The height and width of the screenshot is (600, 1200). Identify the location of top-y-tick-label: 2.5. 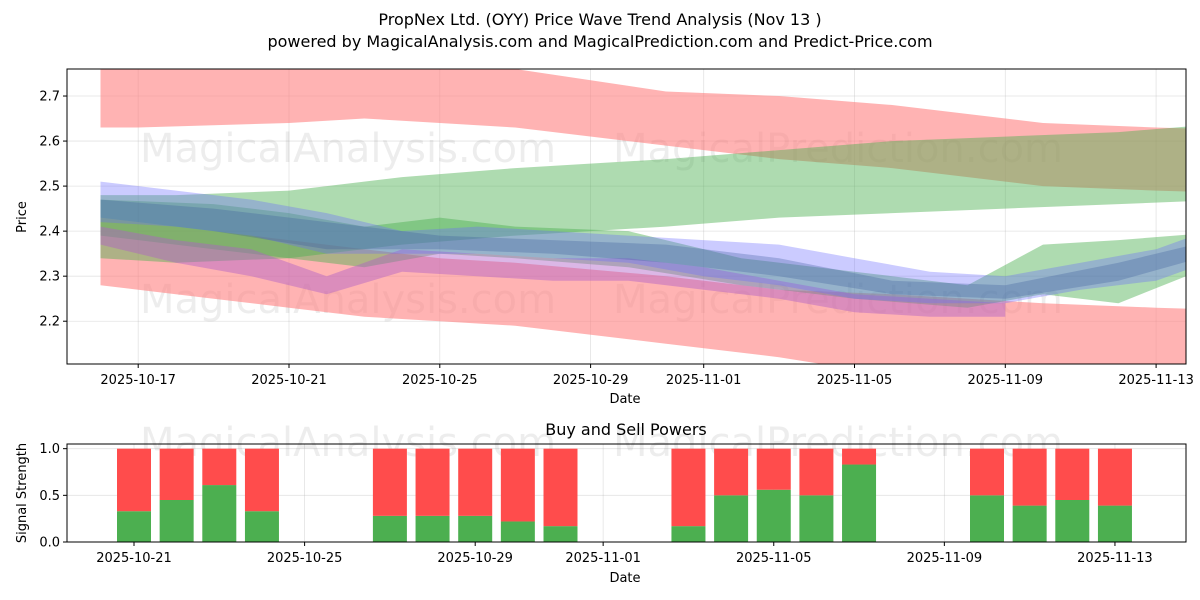
(49, 187).